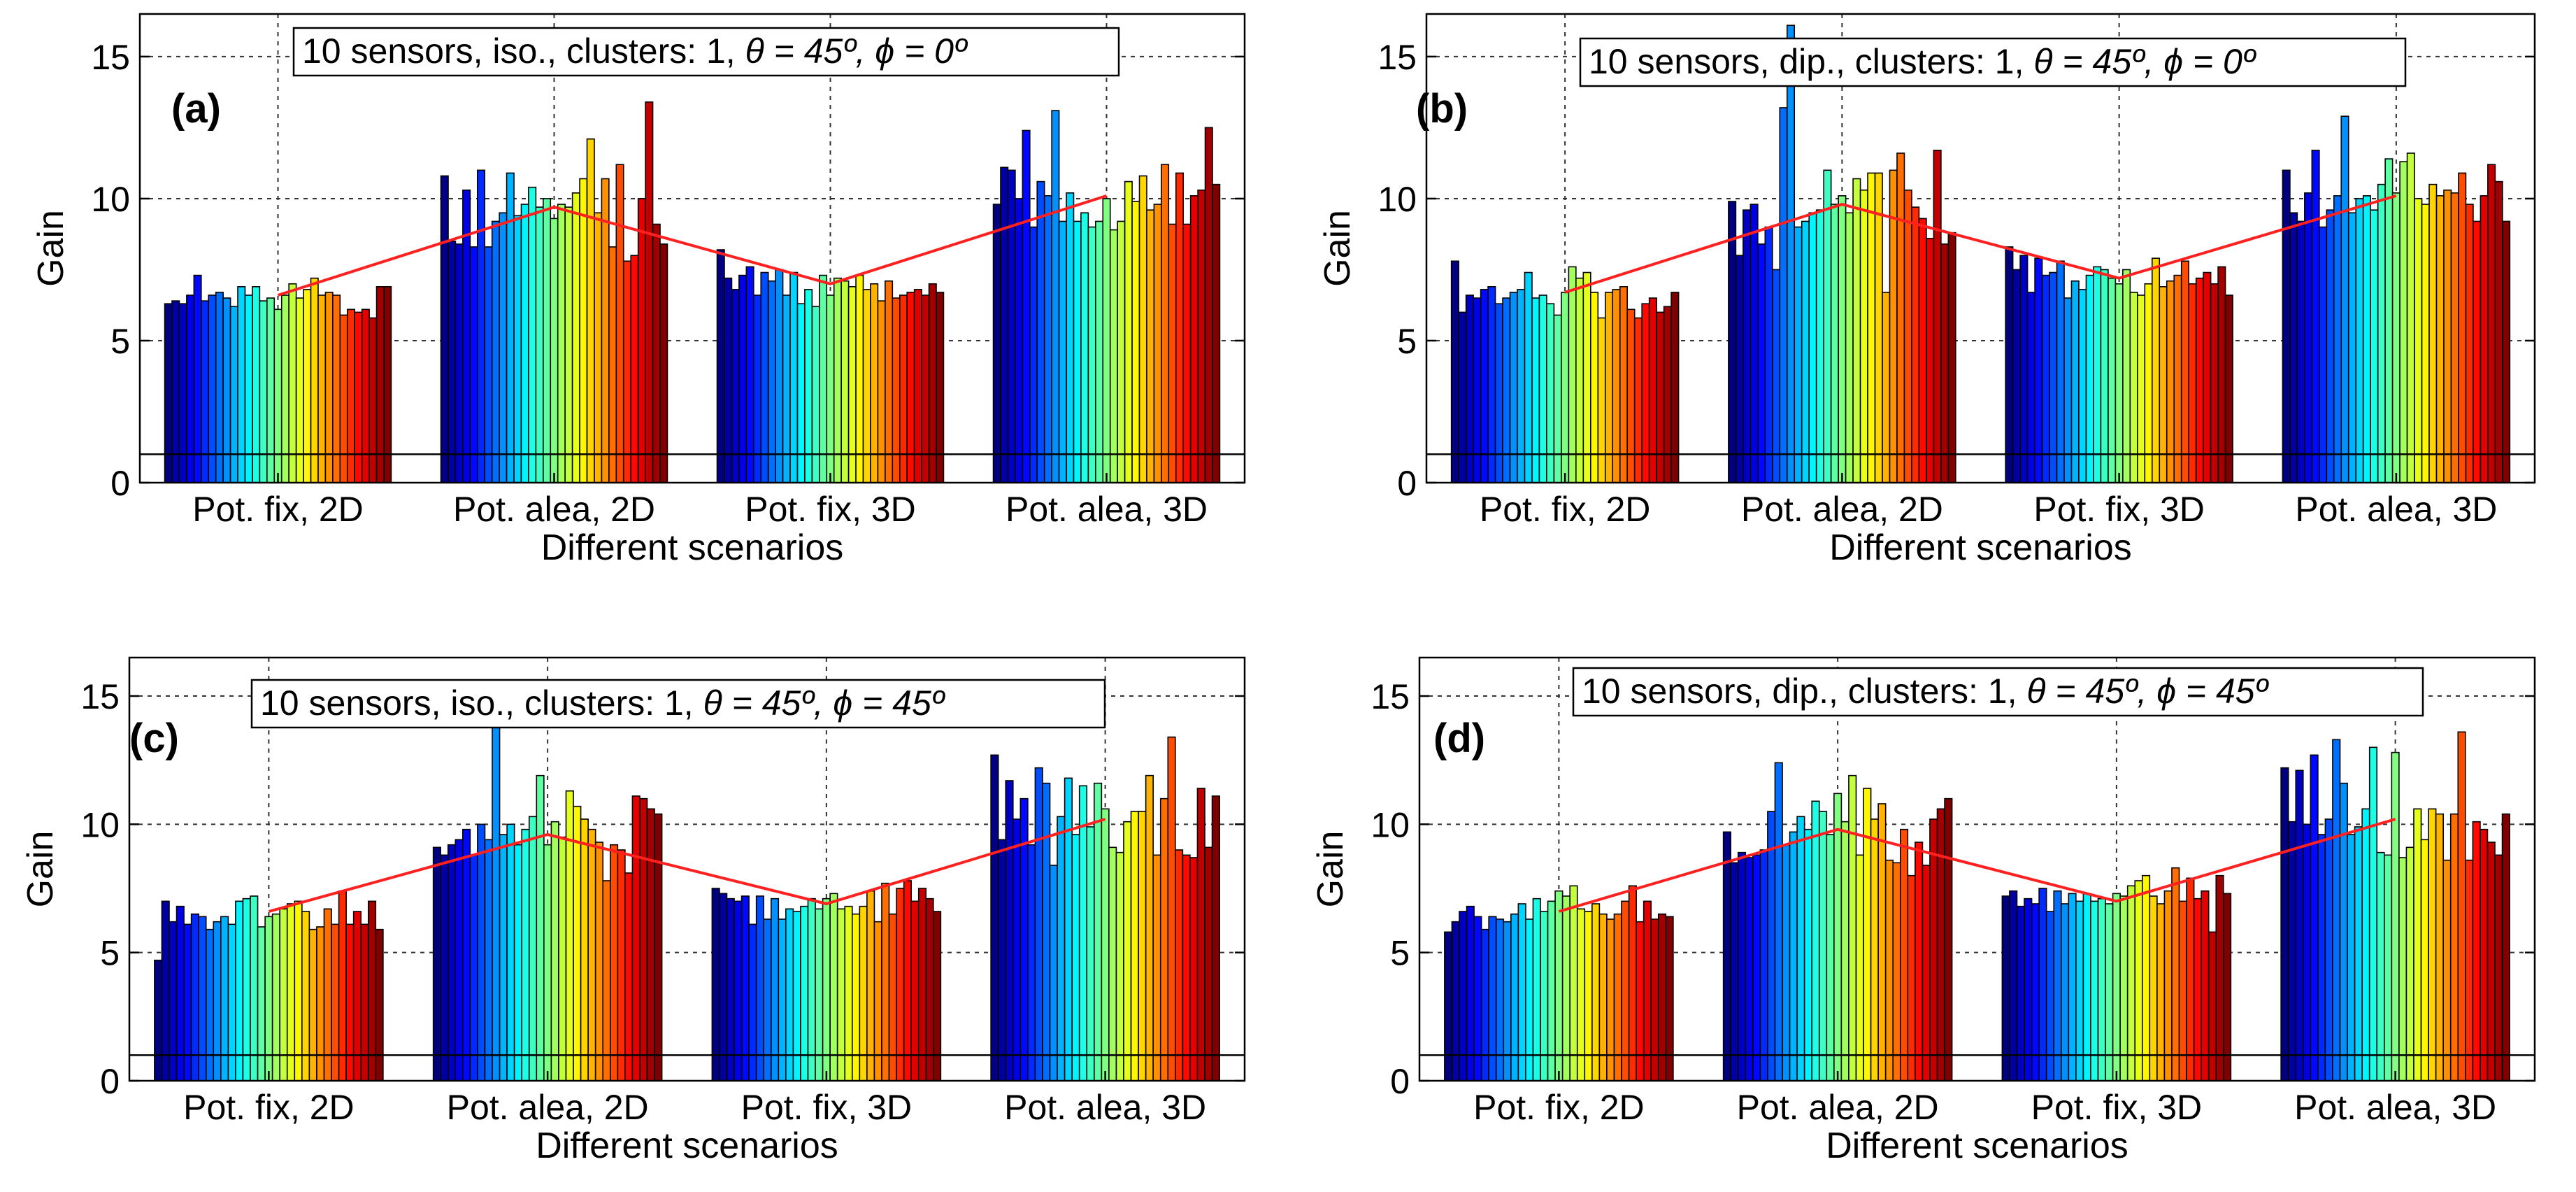  I want to click on caption-box, so click(1993, 62).